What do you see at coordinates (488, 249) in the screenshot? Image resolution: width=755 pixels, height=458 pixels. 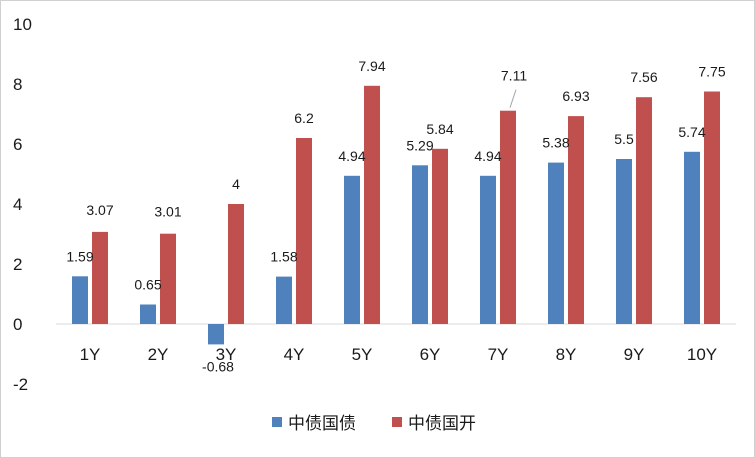 I see `bar-series-1-7Y` at bounding box center [488, 249].